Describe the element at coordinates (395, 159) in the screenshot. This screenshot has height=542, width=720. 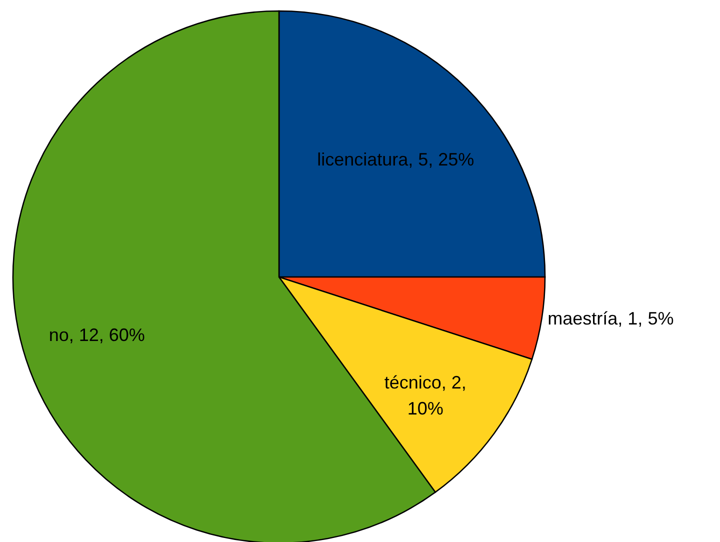
I see `slice-label: licenciatura, 5, 25%` at that location.